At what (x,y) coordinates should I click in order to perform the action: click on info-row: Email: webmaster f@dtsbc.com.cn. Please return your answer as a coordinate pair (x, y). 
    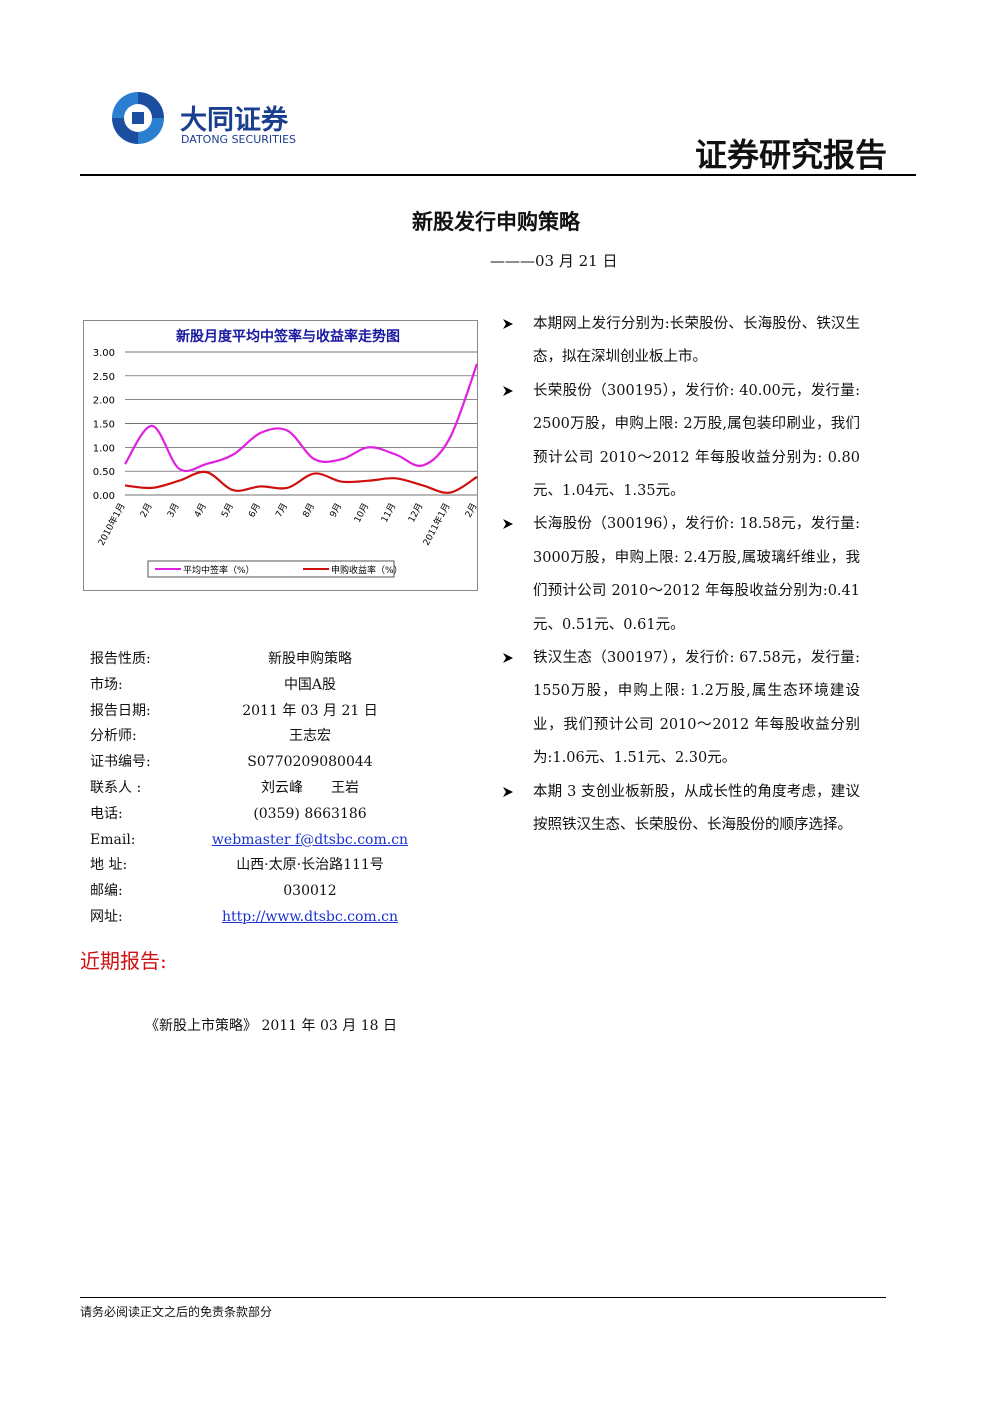
    Looking at the image, I should click on (260, 840).